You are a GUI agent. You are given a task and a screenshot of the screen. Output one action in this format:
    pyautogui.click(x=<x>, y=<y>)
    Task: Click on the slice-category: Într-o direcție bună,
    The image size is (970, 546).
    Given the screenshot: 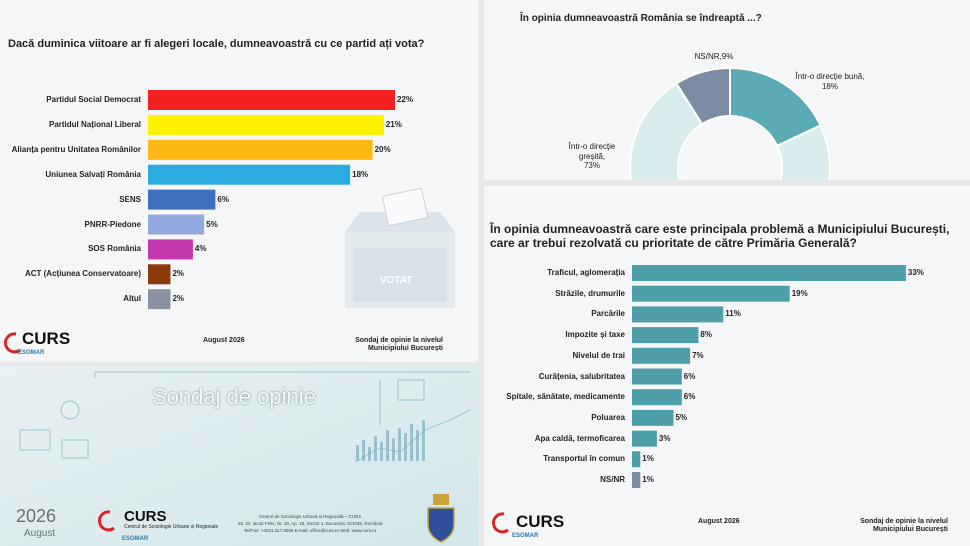 What is the action you would take?
    pyautogui.click(x=830, y=76)
    